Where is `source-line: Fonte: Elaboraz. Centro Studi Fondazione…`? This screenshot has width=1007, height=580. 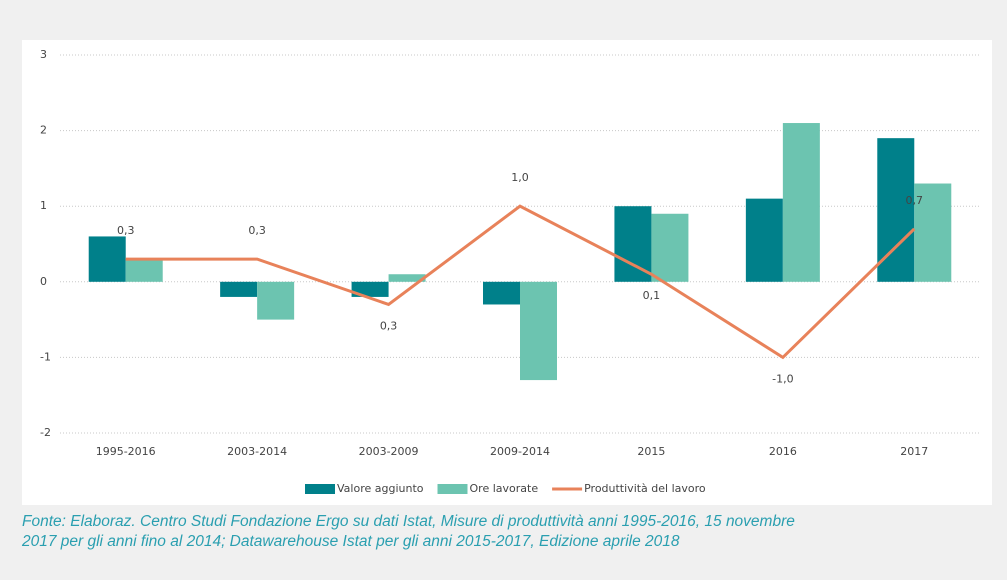 source-line: Fonte: Elaboraz. Centro Studi Fondazione… is located at coordinates (408, 521).